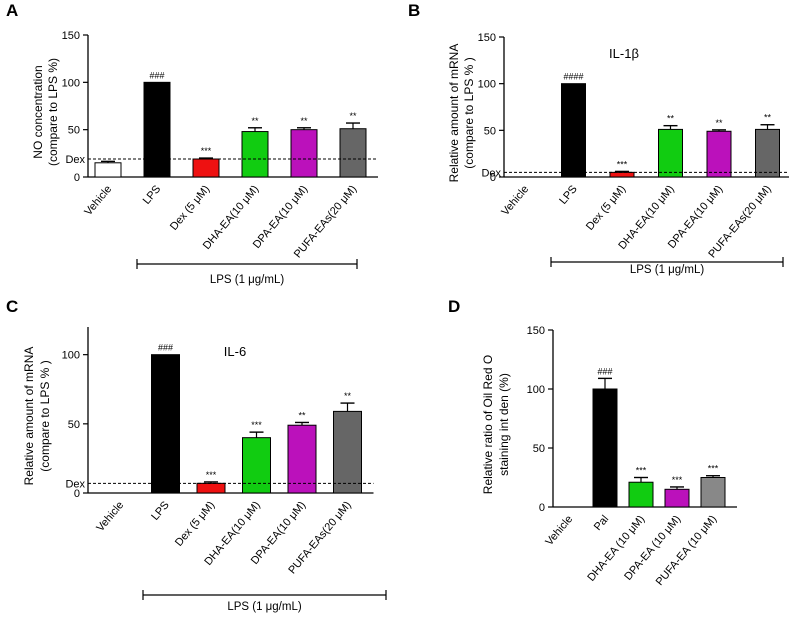 The width and height of the screenshot is (789, 623). What do you see at coordinates (454, 306) in the screenshot?
I see `panel-label: D` at bounding box center [454, 306].